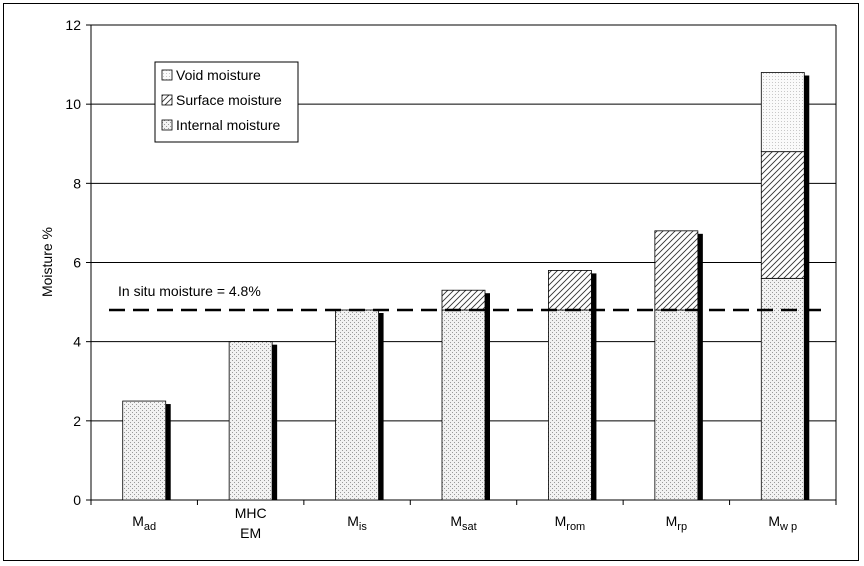 This screenshot has width=864, height=566. Describe the element at coordinates (218, 75) in the screenshot. I see `legend-label: Void moisture` at that location.